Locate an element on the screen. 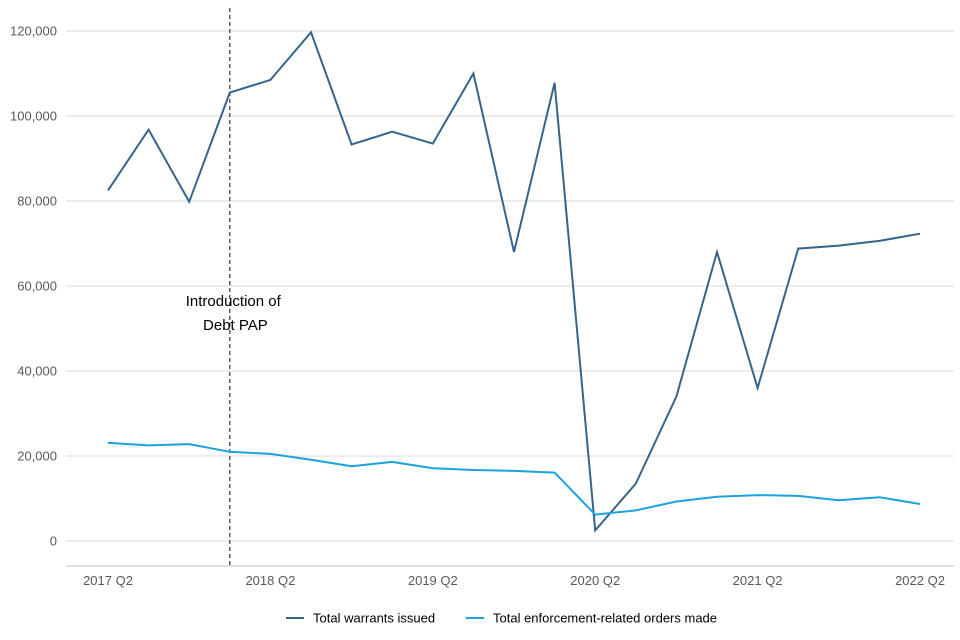  y-tick-label: 0 is located at coordinates (53, 541).